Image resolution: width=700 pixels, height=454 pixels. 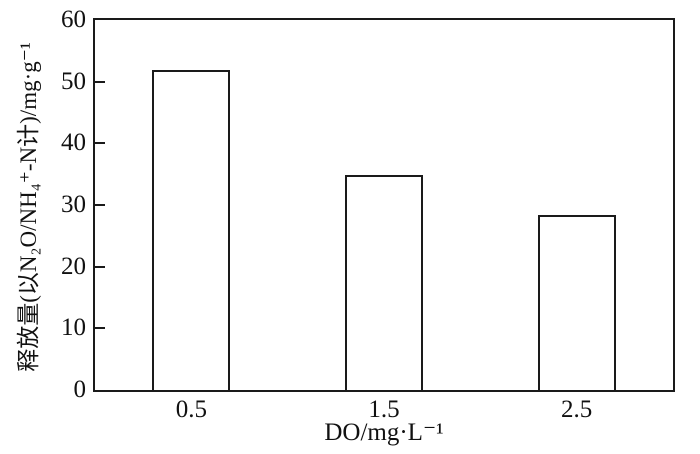 I want to click on y-tick-label: 50, so click(x=73, y=81).